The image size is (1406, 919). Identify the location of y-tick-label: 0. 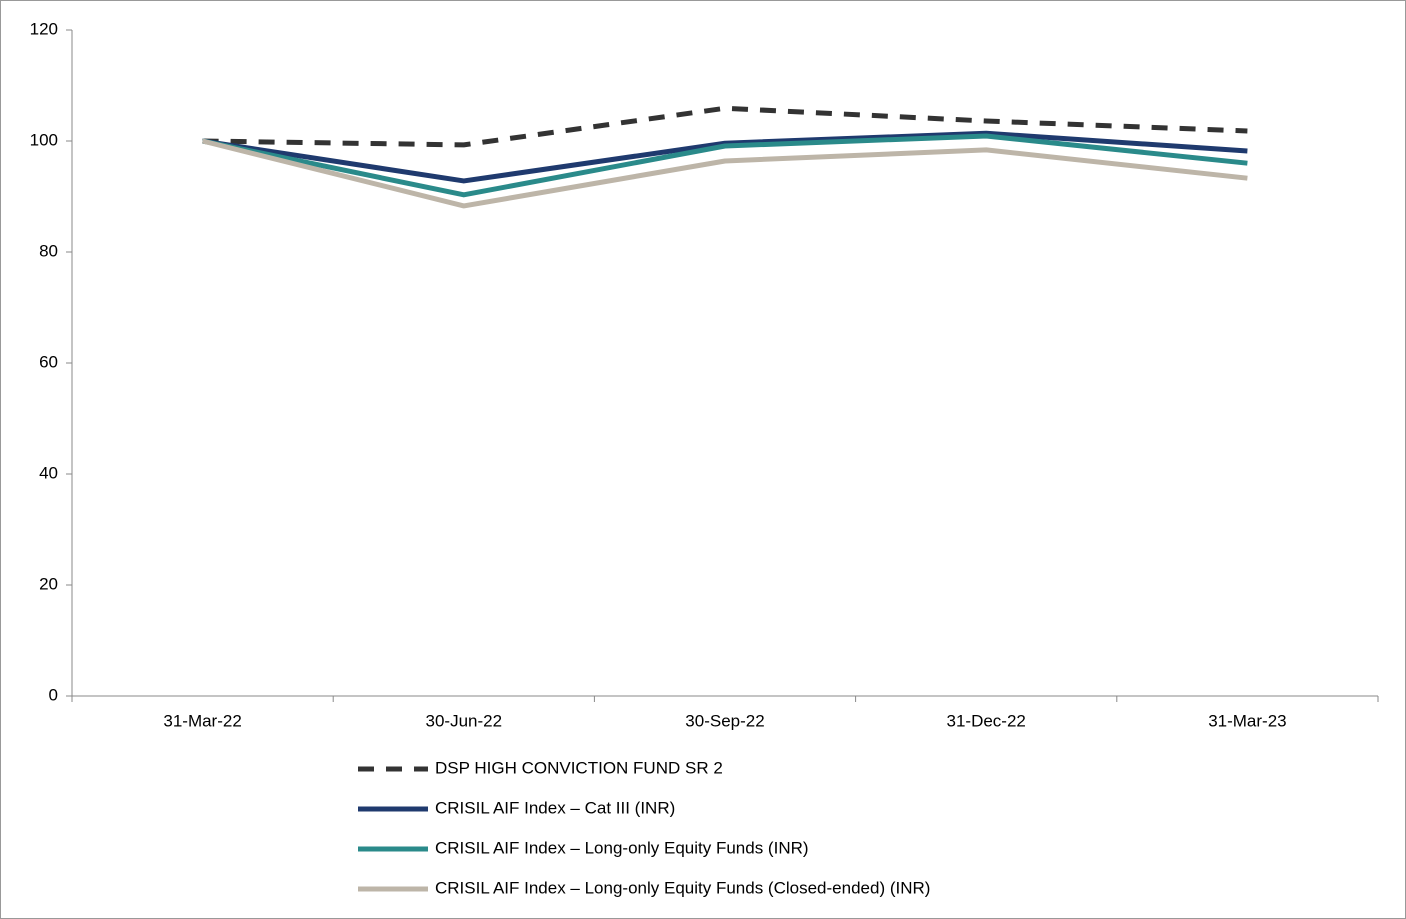
(53, 694).